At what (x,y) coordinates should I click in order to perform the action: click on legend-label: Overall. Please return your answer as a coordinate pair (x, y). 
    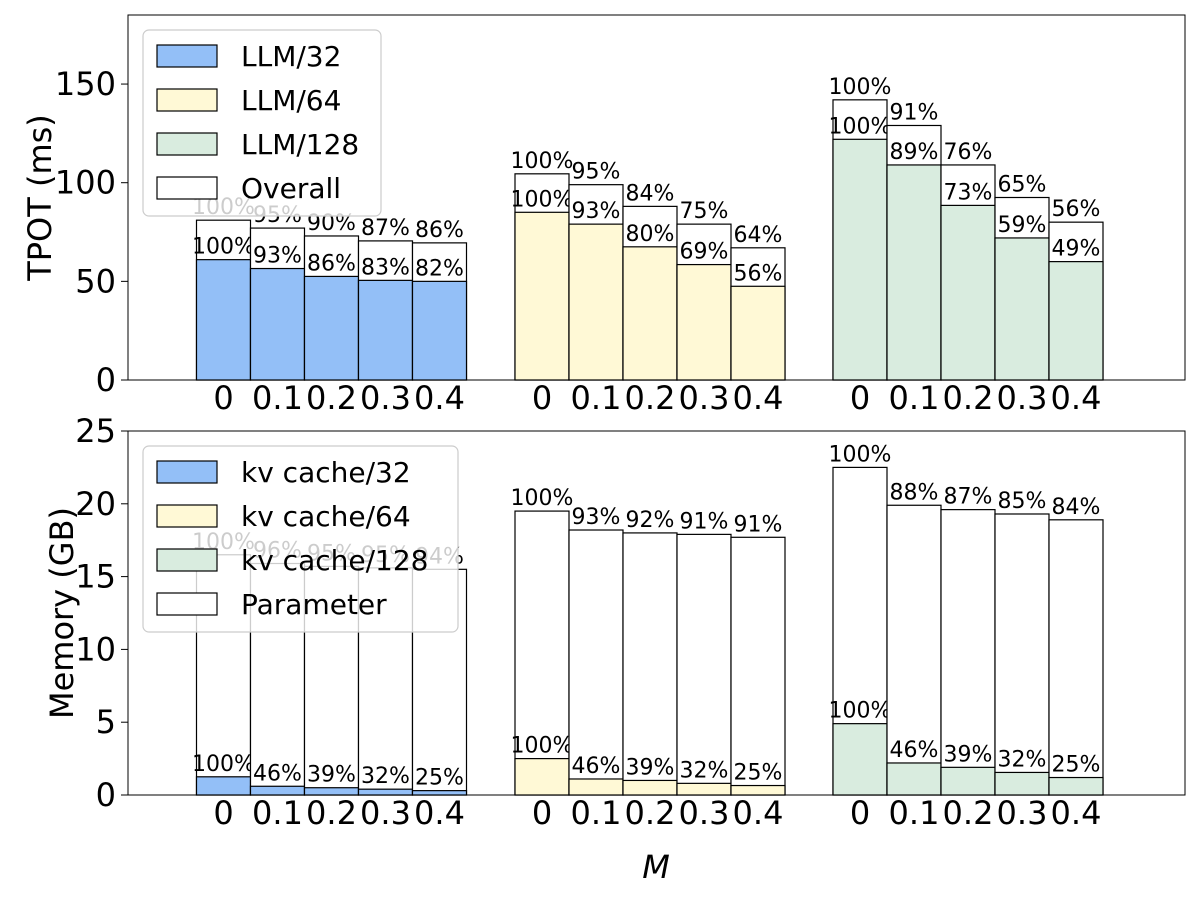
    Looking at the image, I should click on (291, 188).